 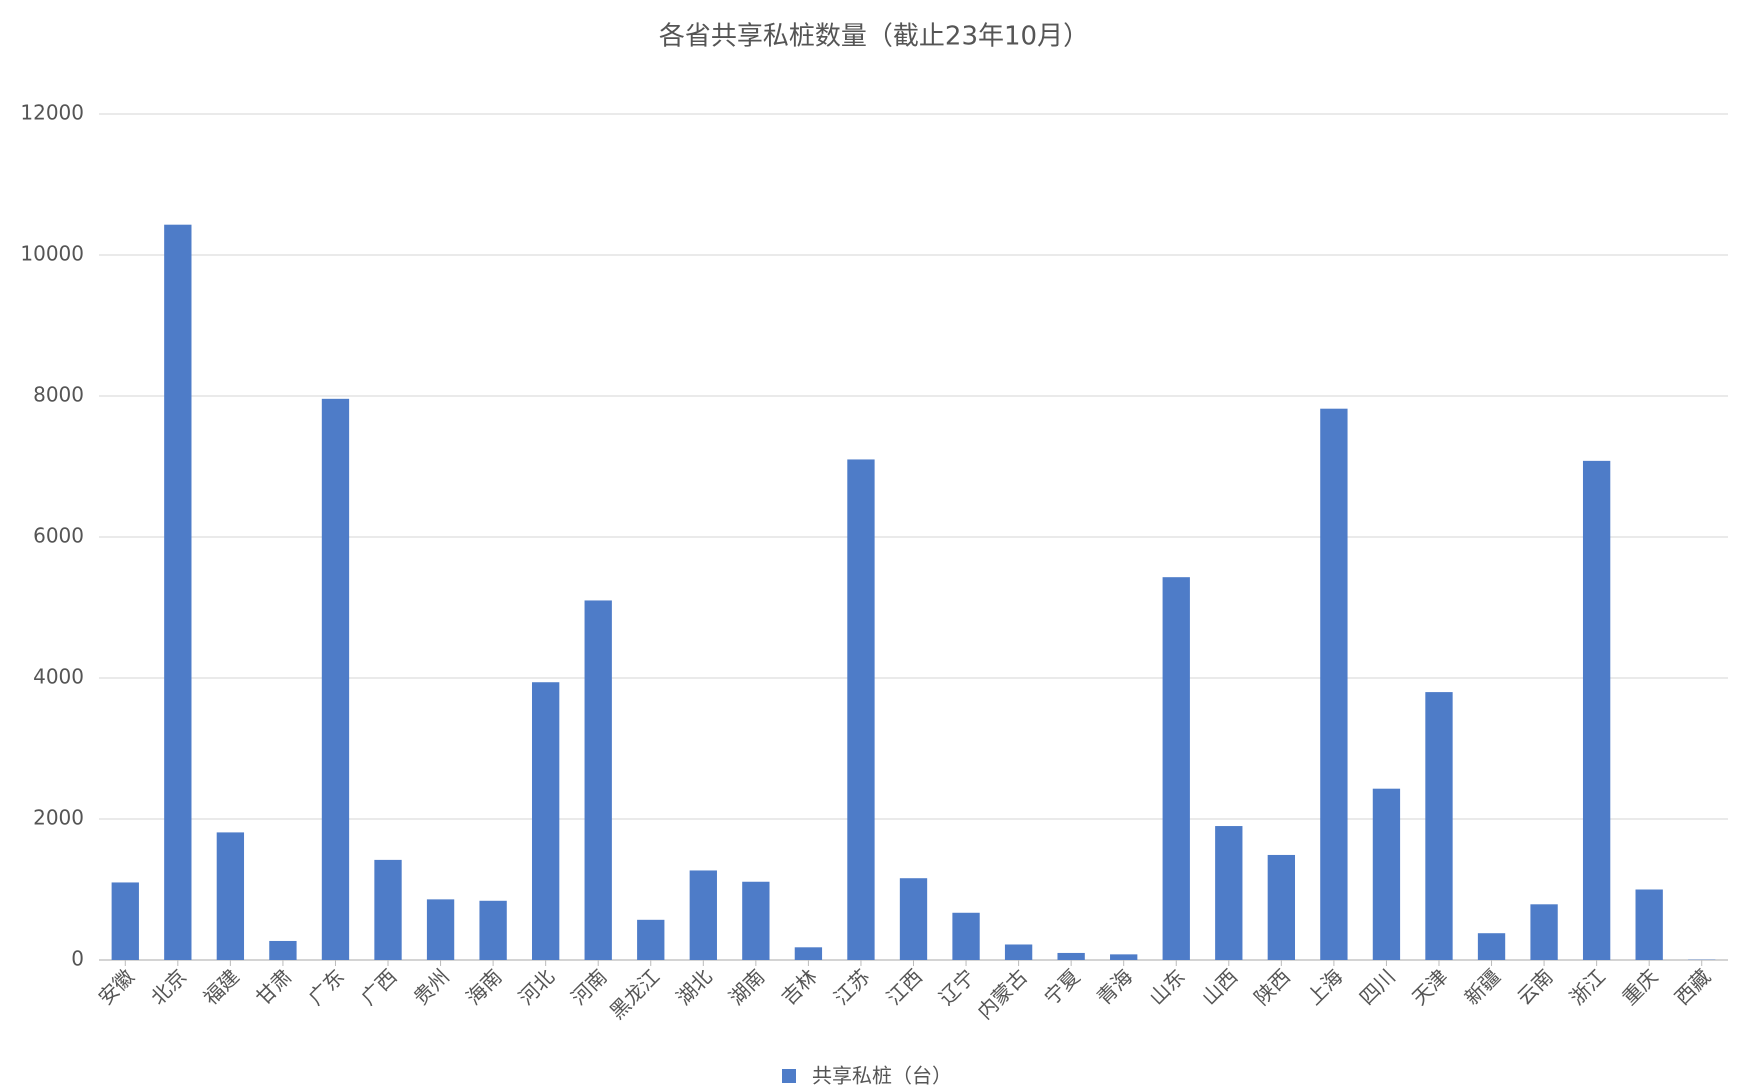 What do you see at coordinates (851, 986) in the screenshot?
I see `x-tick-label: 江苏` at bounding box center [851, 986].